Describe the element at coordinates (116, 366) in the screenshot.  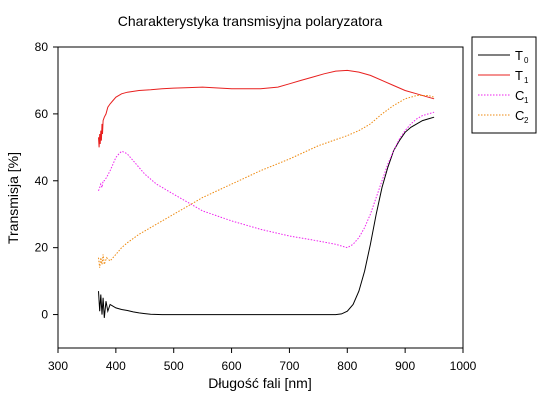
I see `x-tick-label: 400` at that location.